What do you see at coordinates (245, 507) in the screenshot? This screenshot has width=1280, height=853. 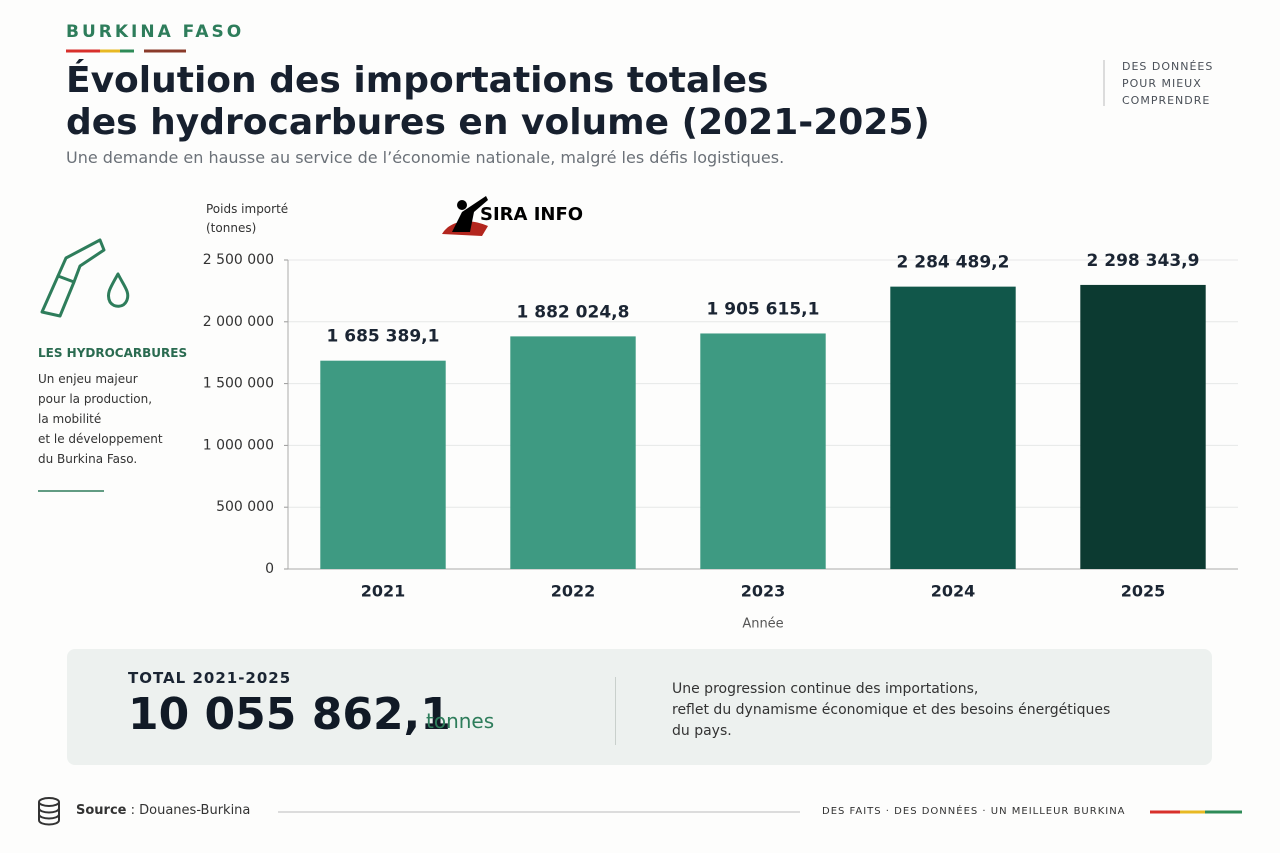 I see `y-tick-label: 500 000` at bounding box center [245, 507].